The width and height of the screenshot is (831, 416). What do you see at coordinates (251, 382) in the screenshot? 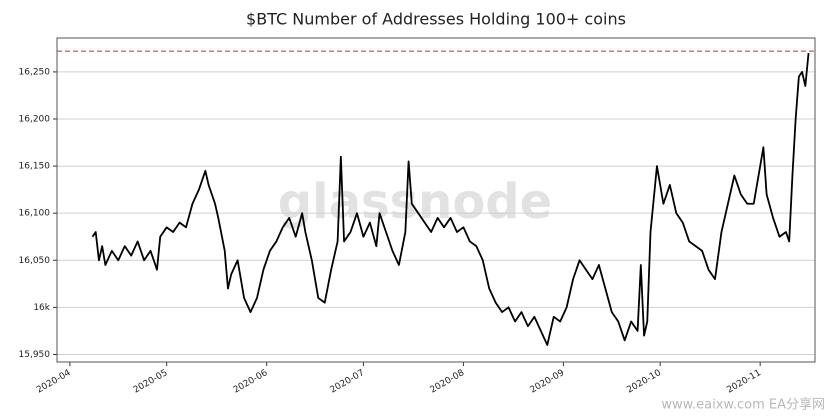
I see `x-tick-label: 2020-06` at bounding box center [251, 382].